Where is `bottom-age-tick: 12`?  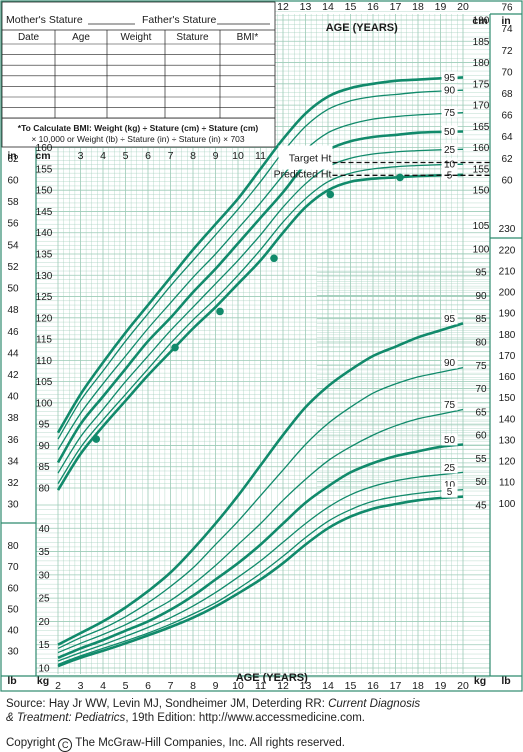
bottom-age-tick: 12 is located at coordinates (283, 686).